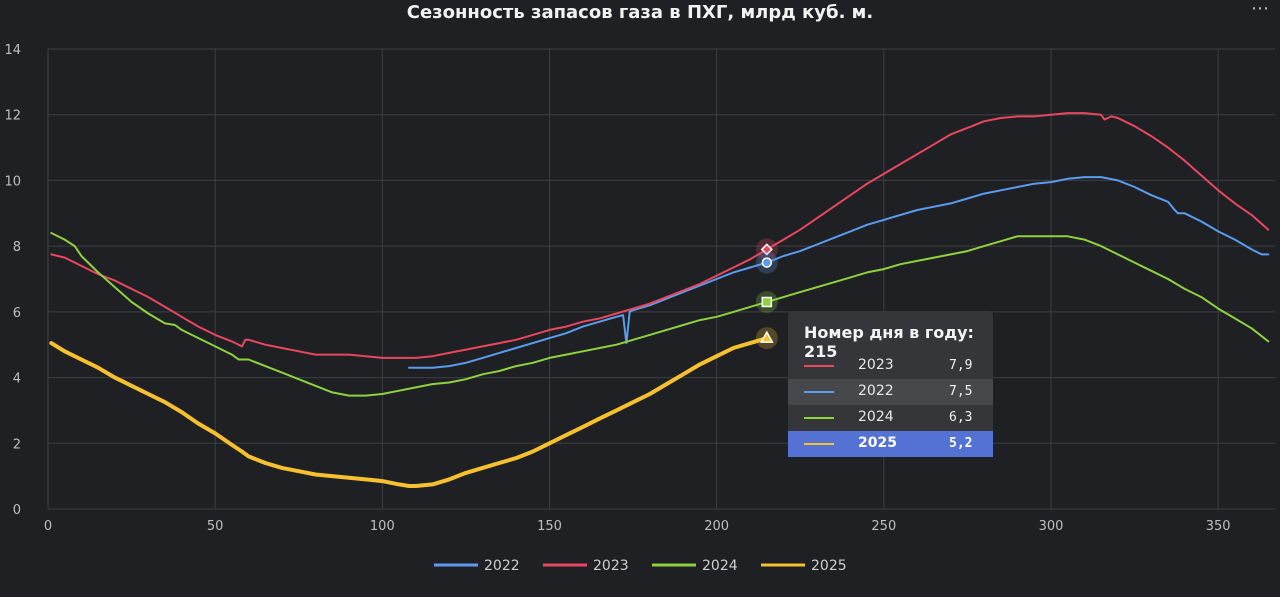  What do you see at coordinates (611, 566) in the screenshot?
I see `legend-label: 2023` at bounding box center [611, 566].